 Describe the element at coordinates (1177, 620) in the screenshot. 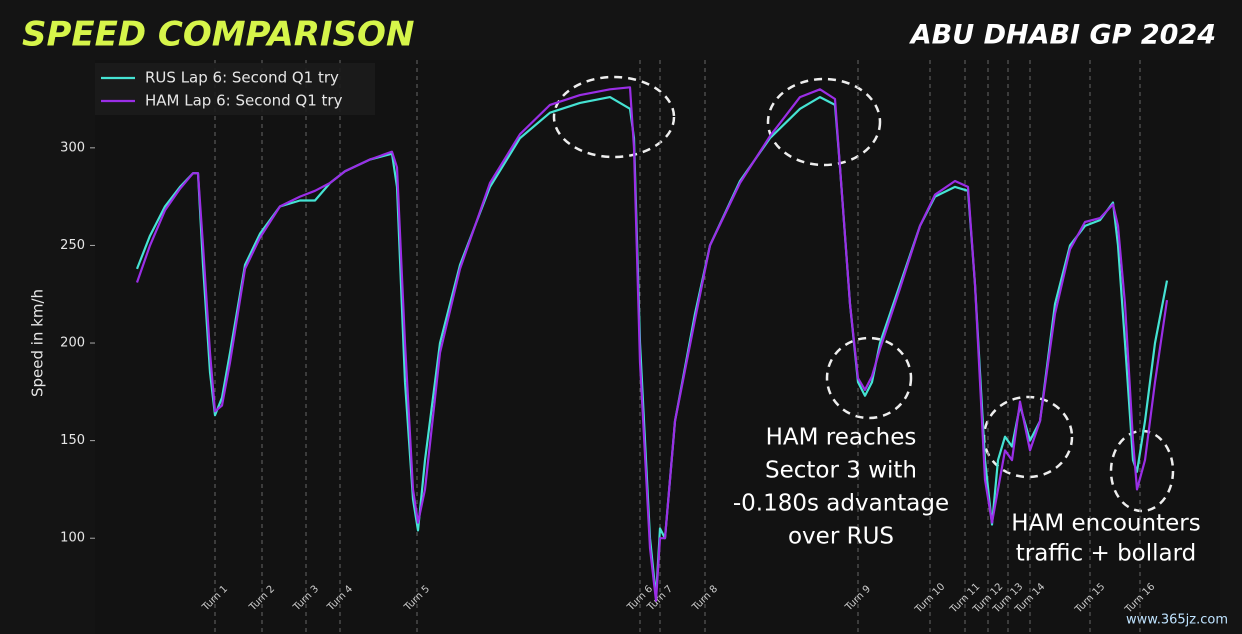

I see `watermark: www.365jz.com` at that location.